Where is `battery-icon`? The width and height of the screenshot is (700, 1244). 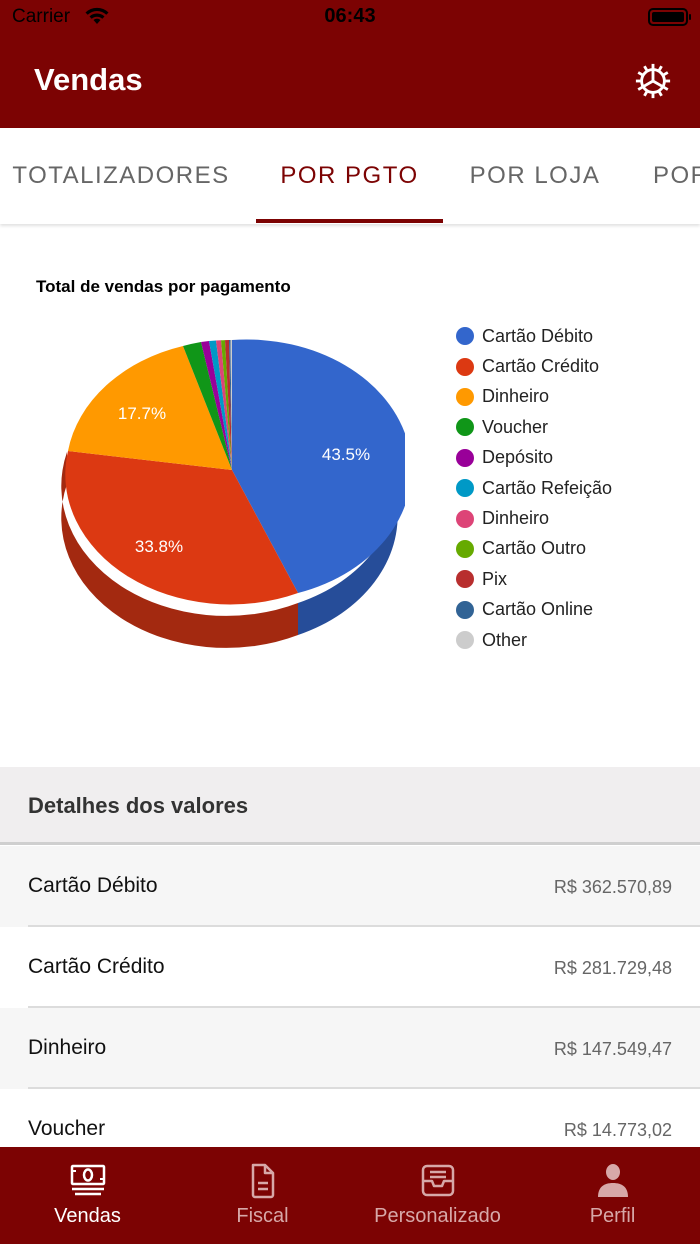 battery-icon is located at coordinates (669, 17).